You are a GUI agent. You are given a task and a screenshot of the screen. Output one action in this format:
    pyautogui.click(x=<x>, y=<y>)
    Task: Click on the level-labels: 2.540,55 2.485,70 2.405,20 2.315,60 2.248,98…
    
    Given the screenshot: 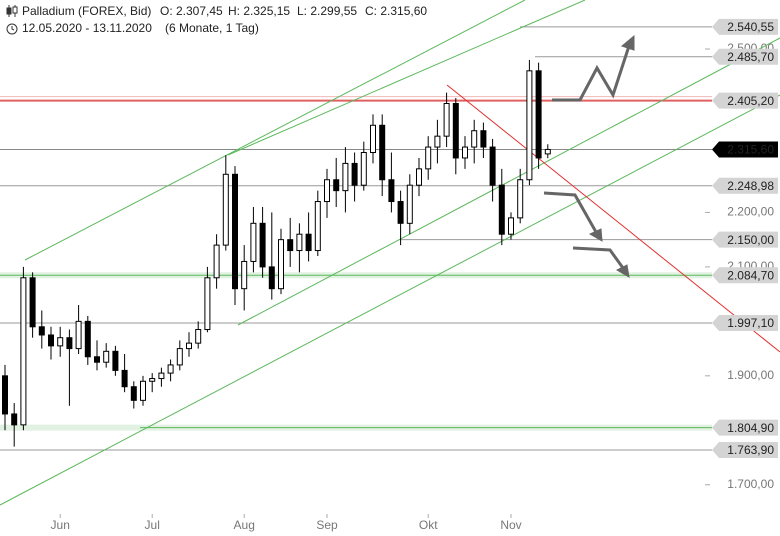 What is the action you would take?
    pyautogui.click(x=745, y=238)
    